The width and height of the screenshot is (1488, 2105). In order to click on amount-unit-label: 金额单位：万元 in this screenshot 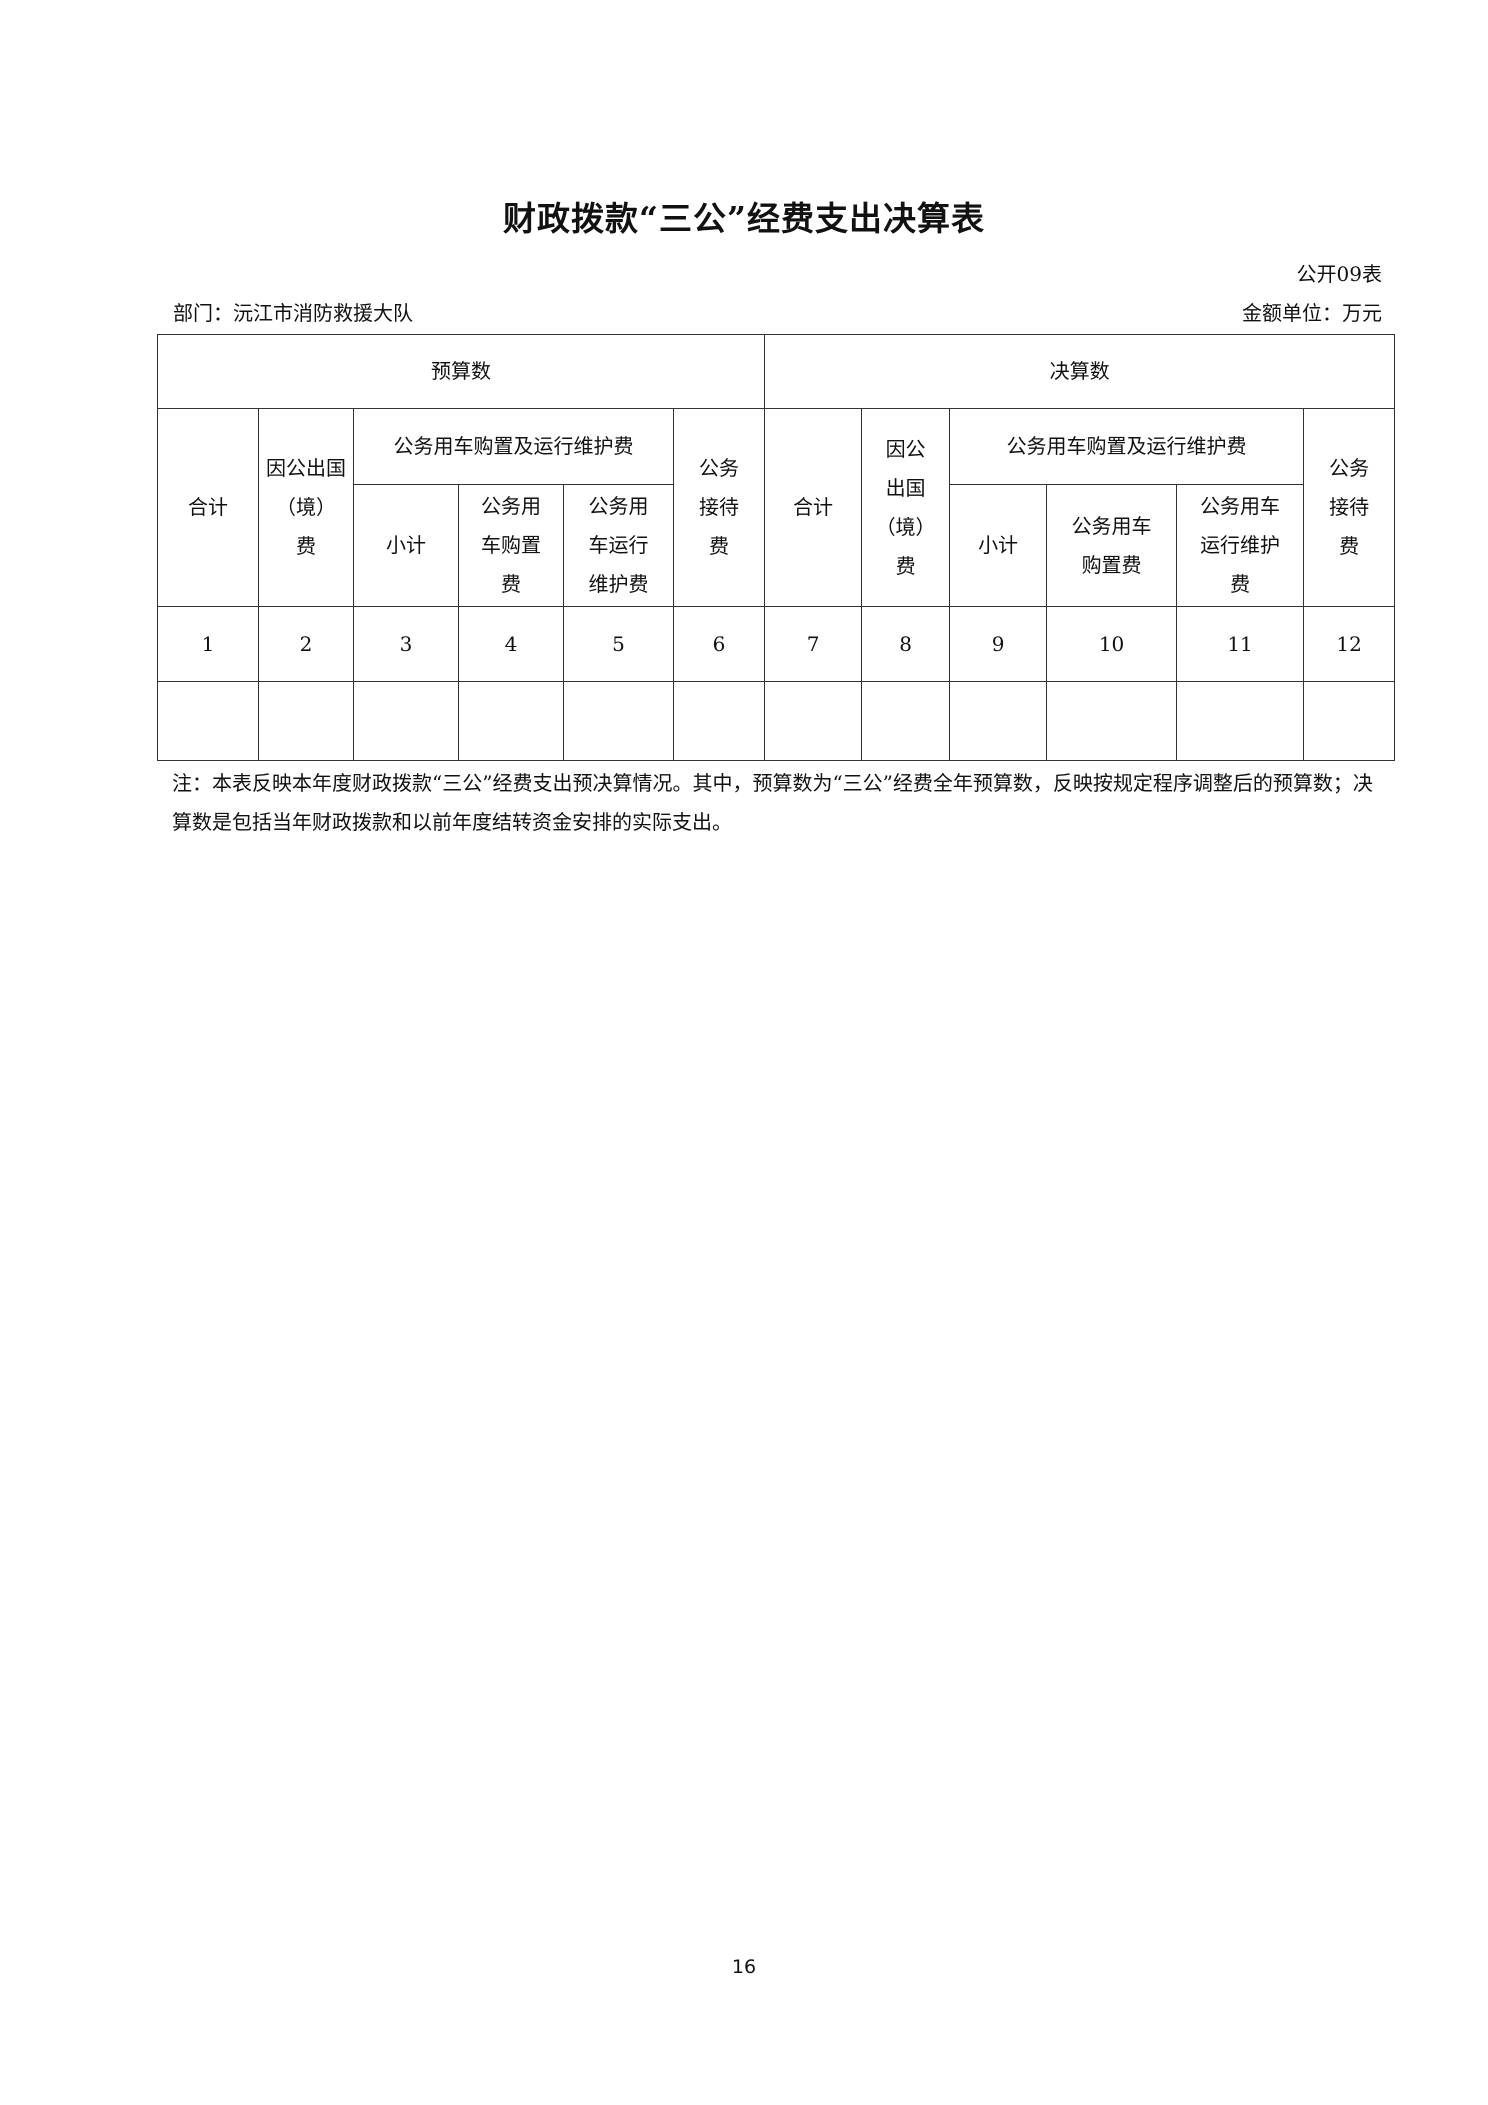, I will do `click(1312, 313)`.